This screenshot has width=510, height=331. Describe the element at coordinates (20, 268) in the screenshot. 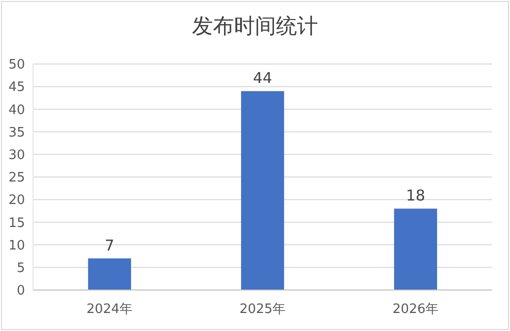

I see `y-tick-label: 5` at that location.